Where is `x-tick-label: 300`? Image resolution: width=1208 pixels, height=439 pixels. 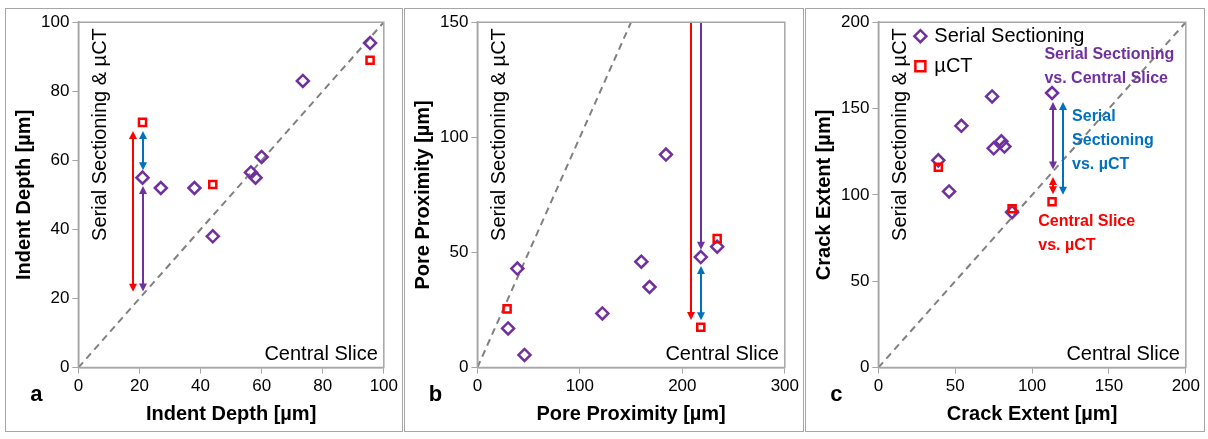
x-tick-label: 300 is located at coordinates (785, 386).